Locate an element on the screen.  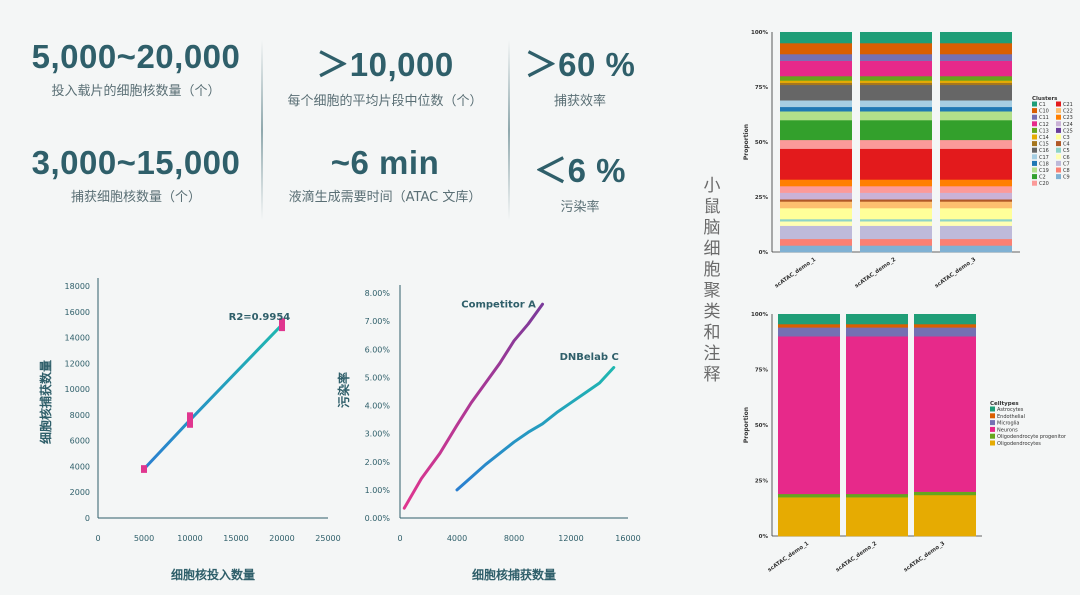
legend-label: C13 is located at coordinates (1044, 131).